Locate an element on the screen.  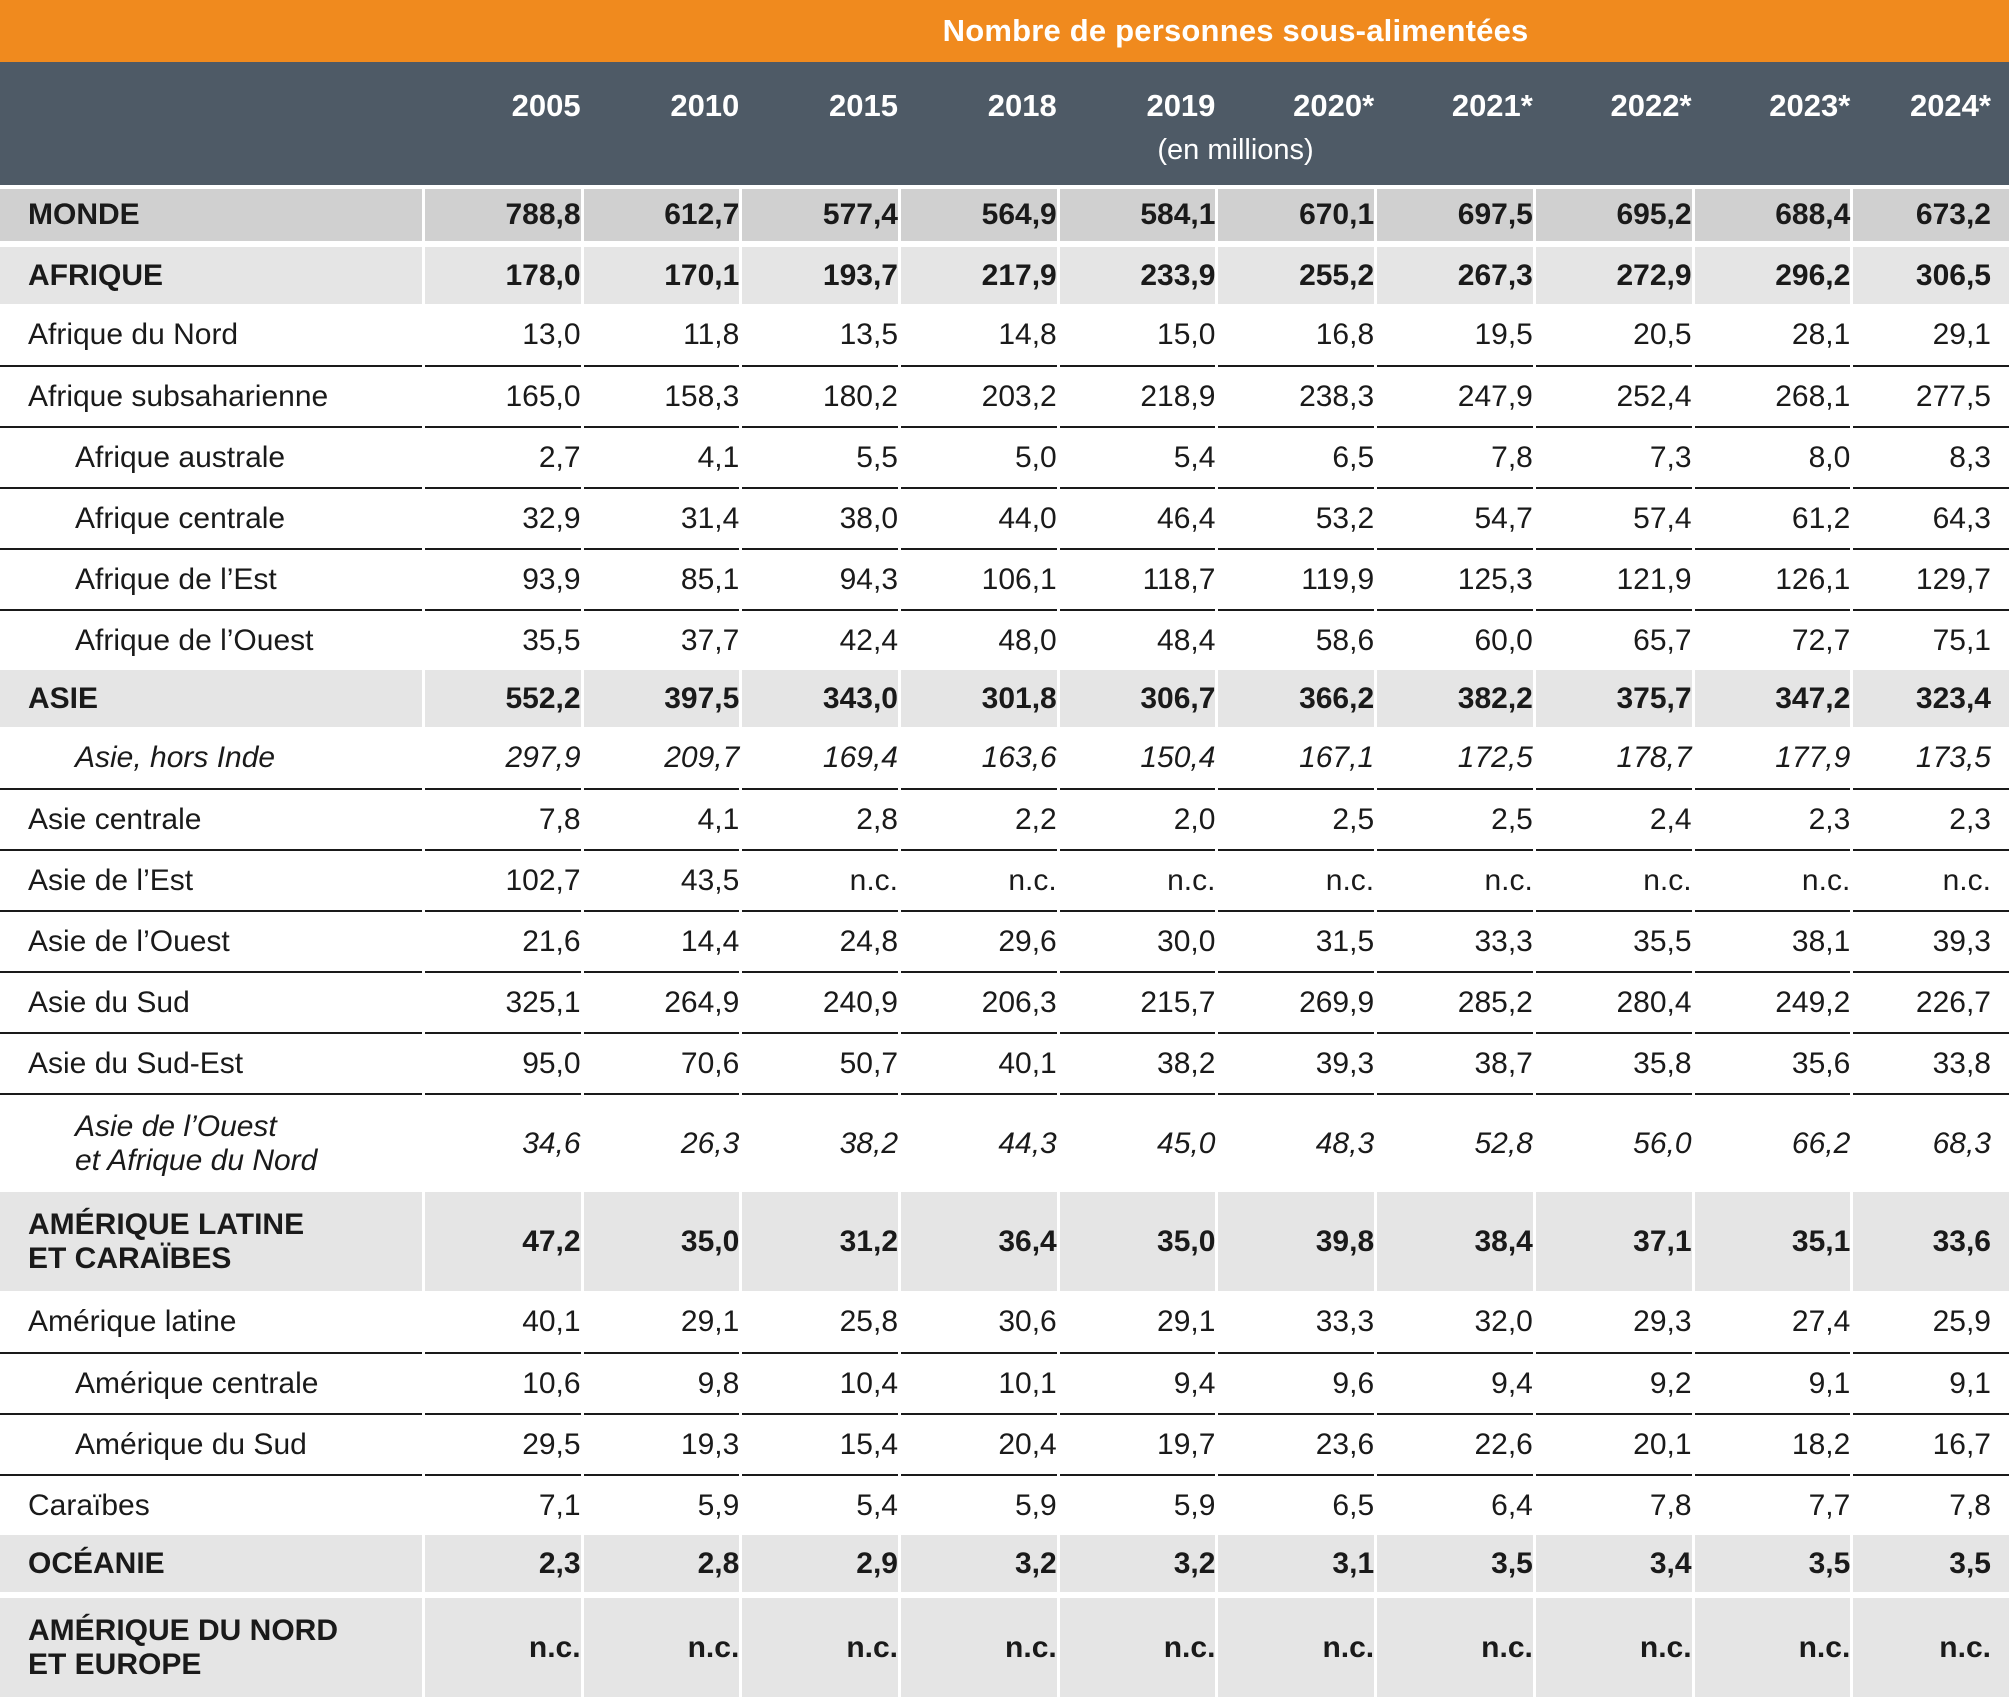
value-cell: 26,3 is located at coordinates (661, 1142).